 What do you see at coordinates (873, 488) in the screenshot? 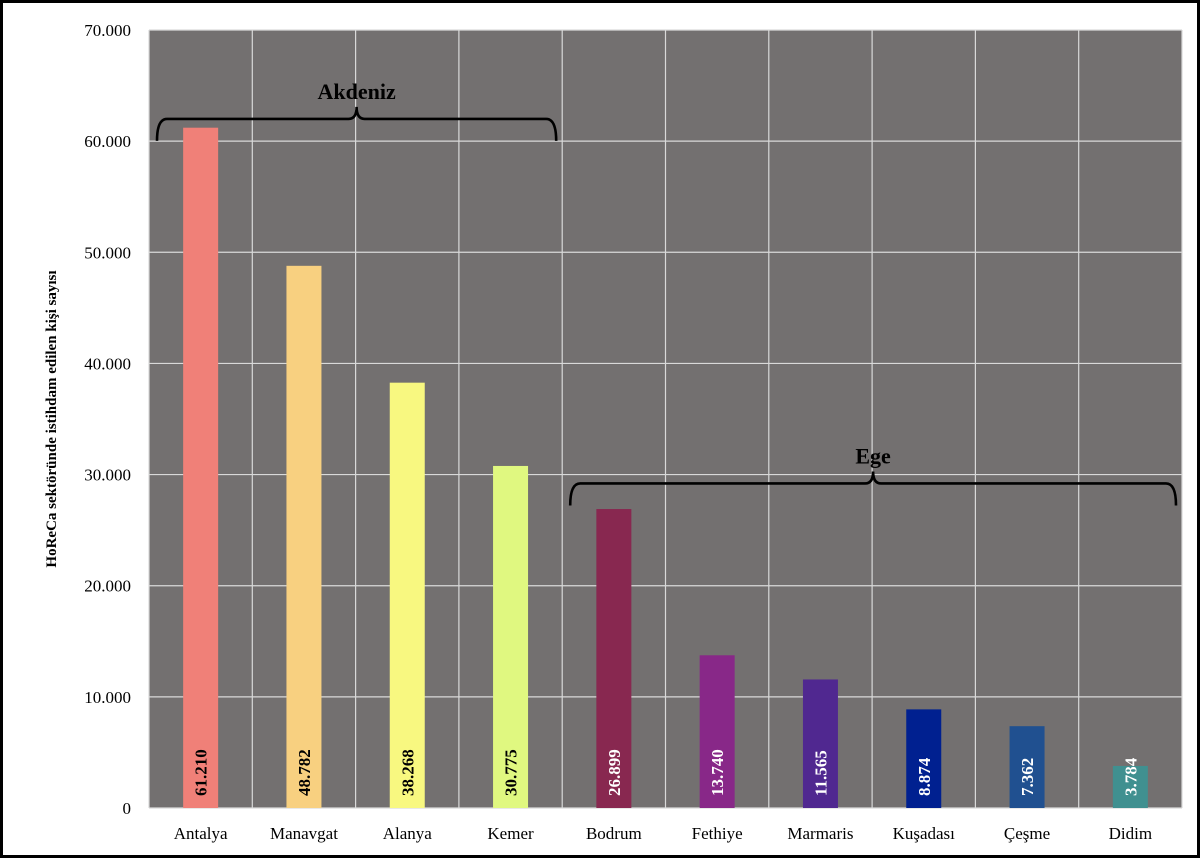
I see `region-brace` at bounding box center [873, 488].